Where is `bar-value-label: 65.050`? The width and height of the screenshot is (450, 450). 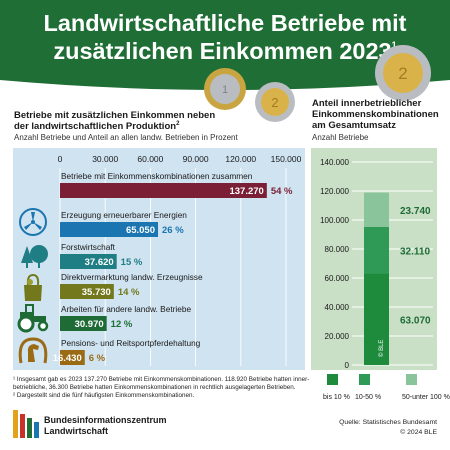 bar-value-label: 65.050 is located at coordinates (140, 230).